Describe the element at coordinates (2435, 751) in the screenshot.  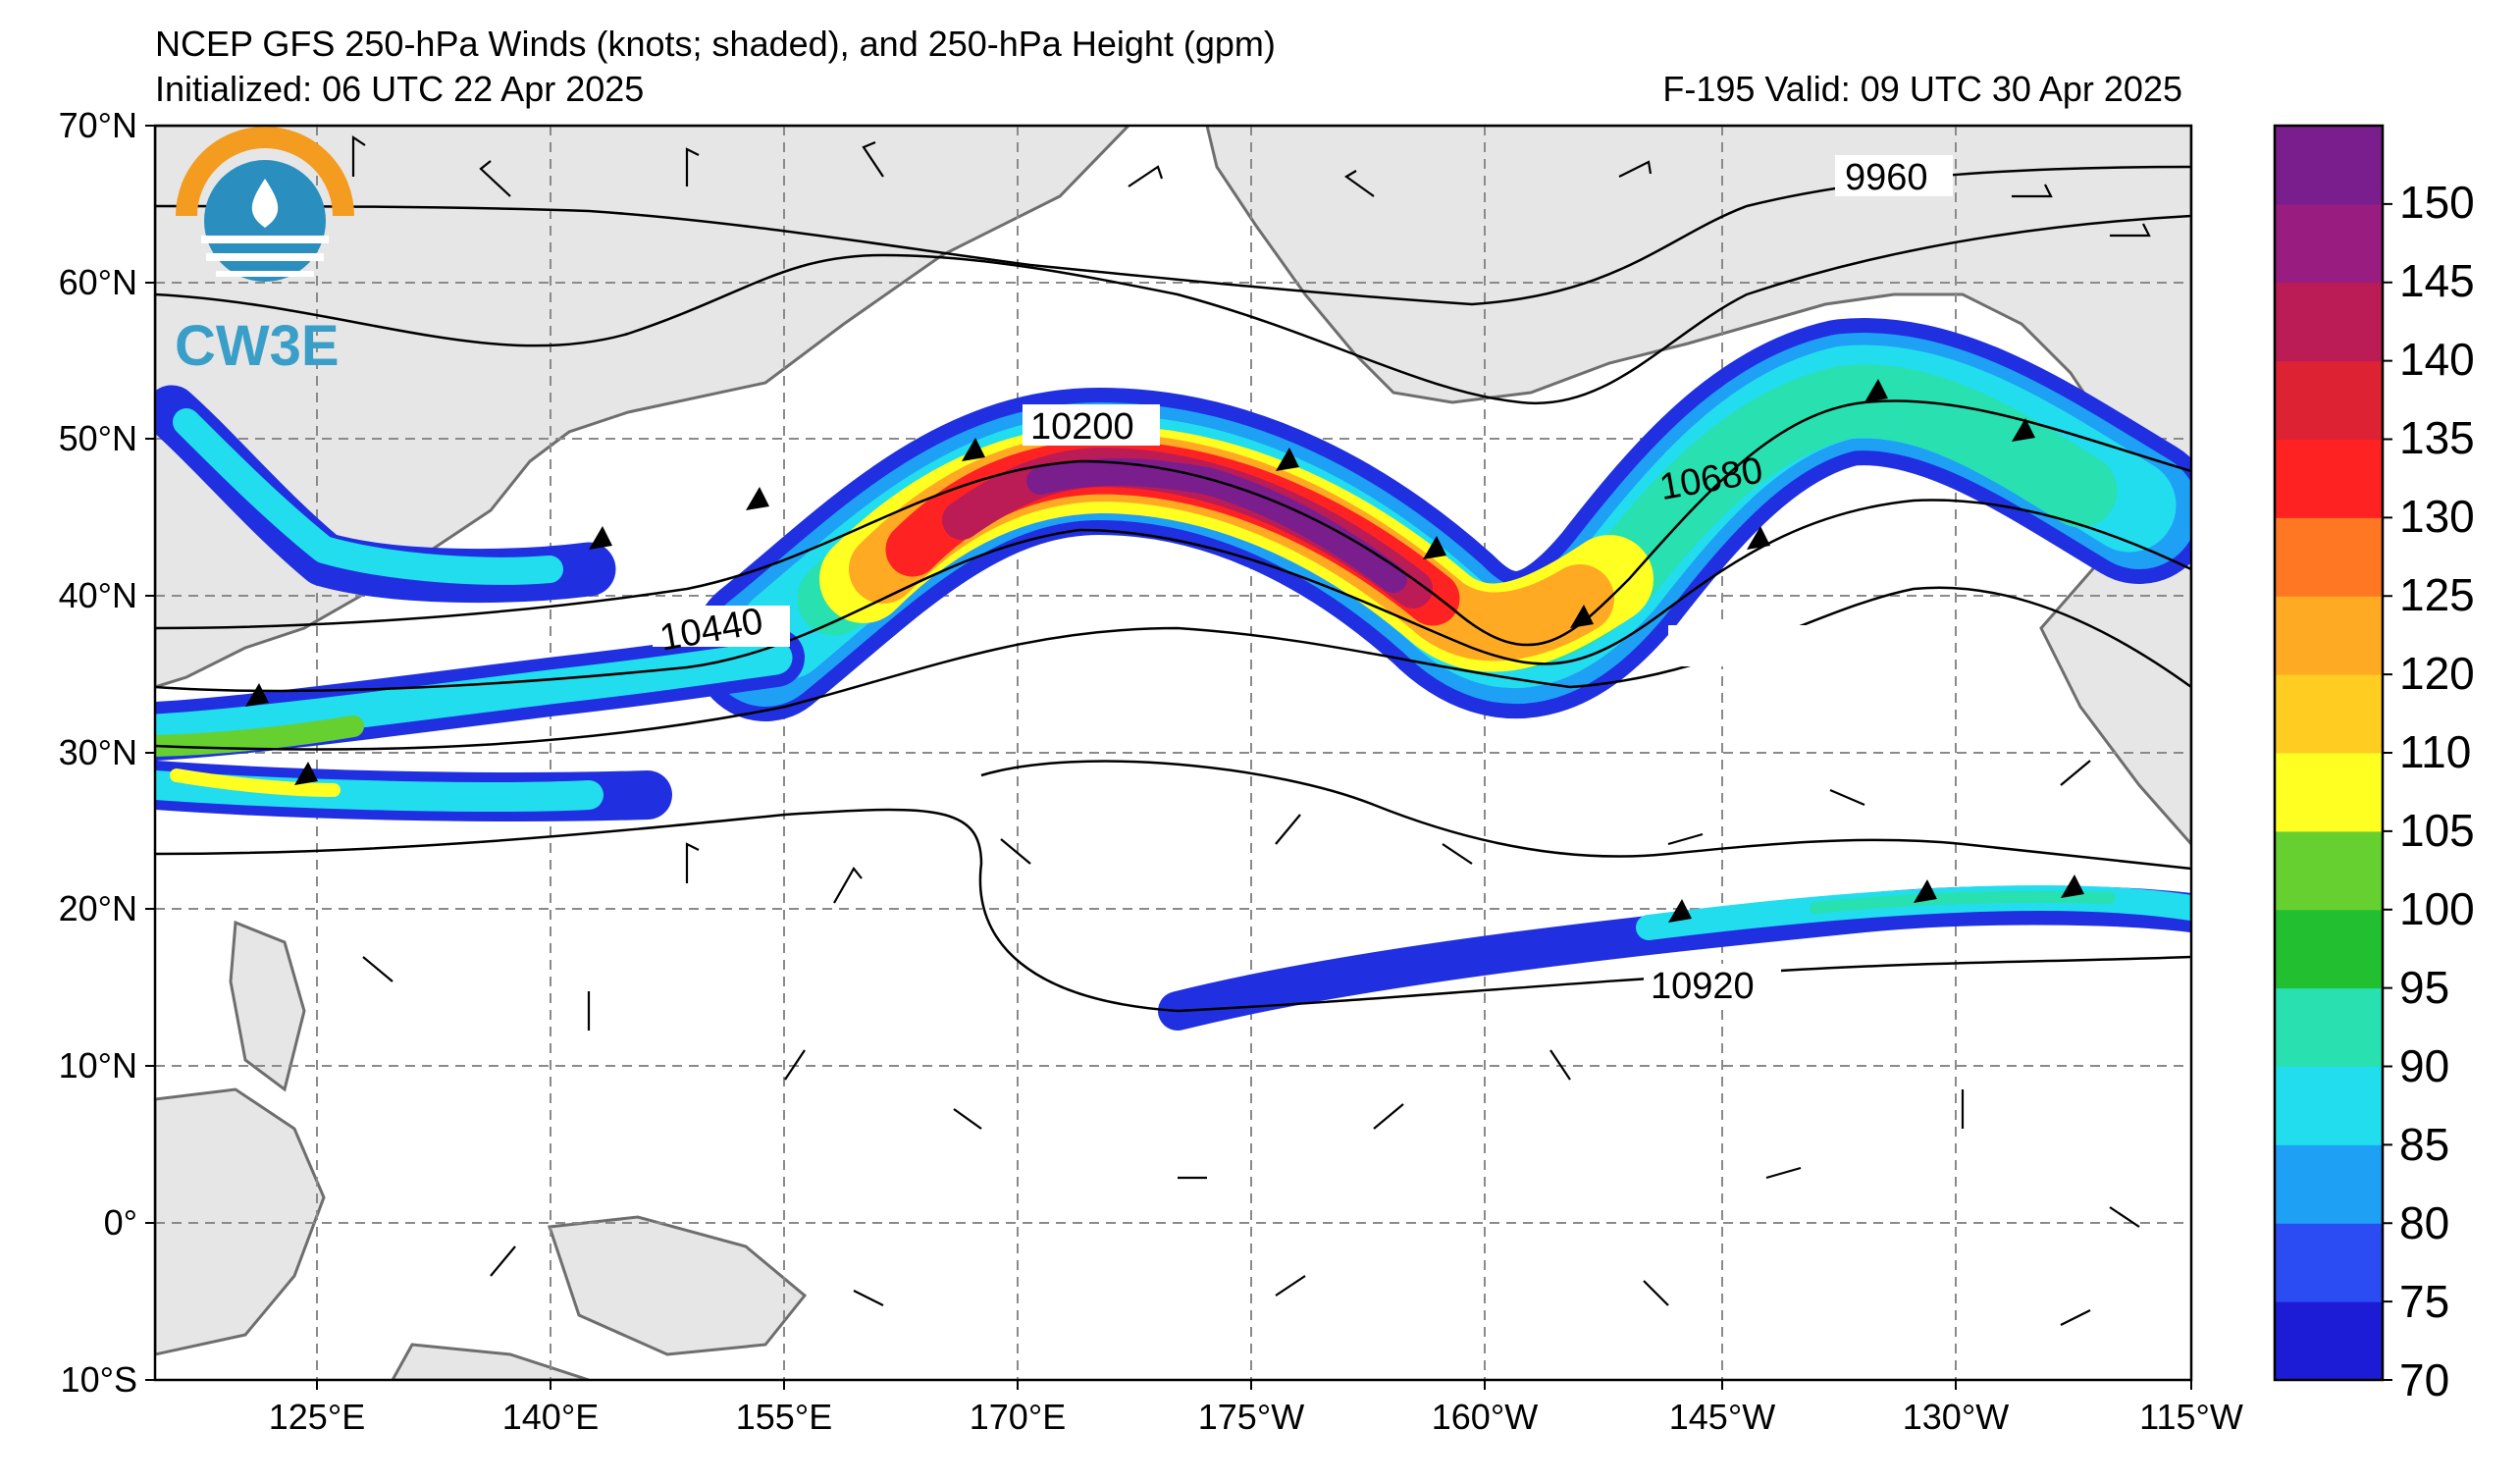
I see `colorbar-label: 110` at that location.